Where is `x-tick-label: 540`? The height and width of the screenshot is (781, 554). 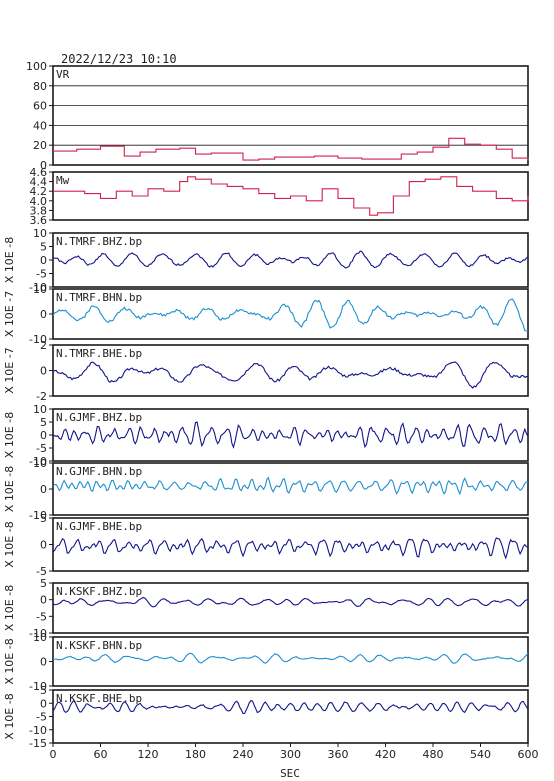
x-tick-label: 540 is located at coordinates (480, 754).